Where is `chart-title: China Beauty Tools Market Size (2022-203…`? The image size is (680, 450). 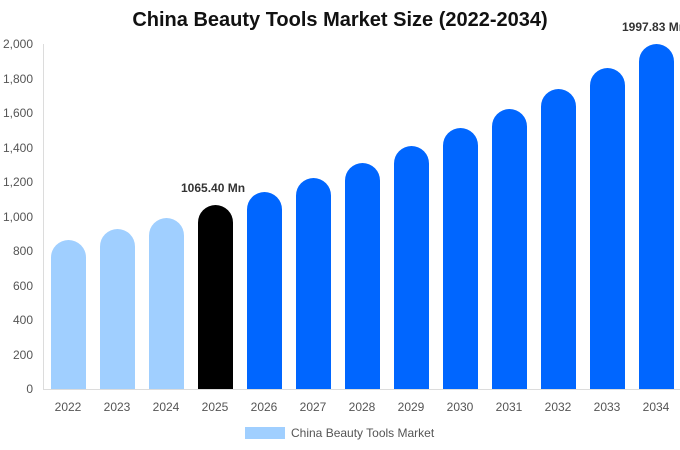
chart-title: China Beauty Tools Market Size (2022-203… is located at coordinates (340, 20).